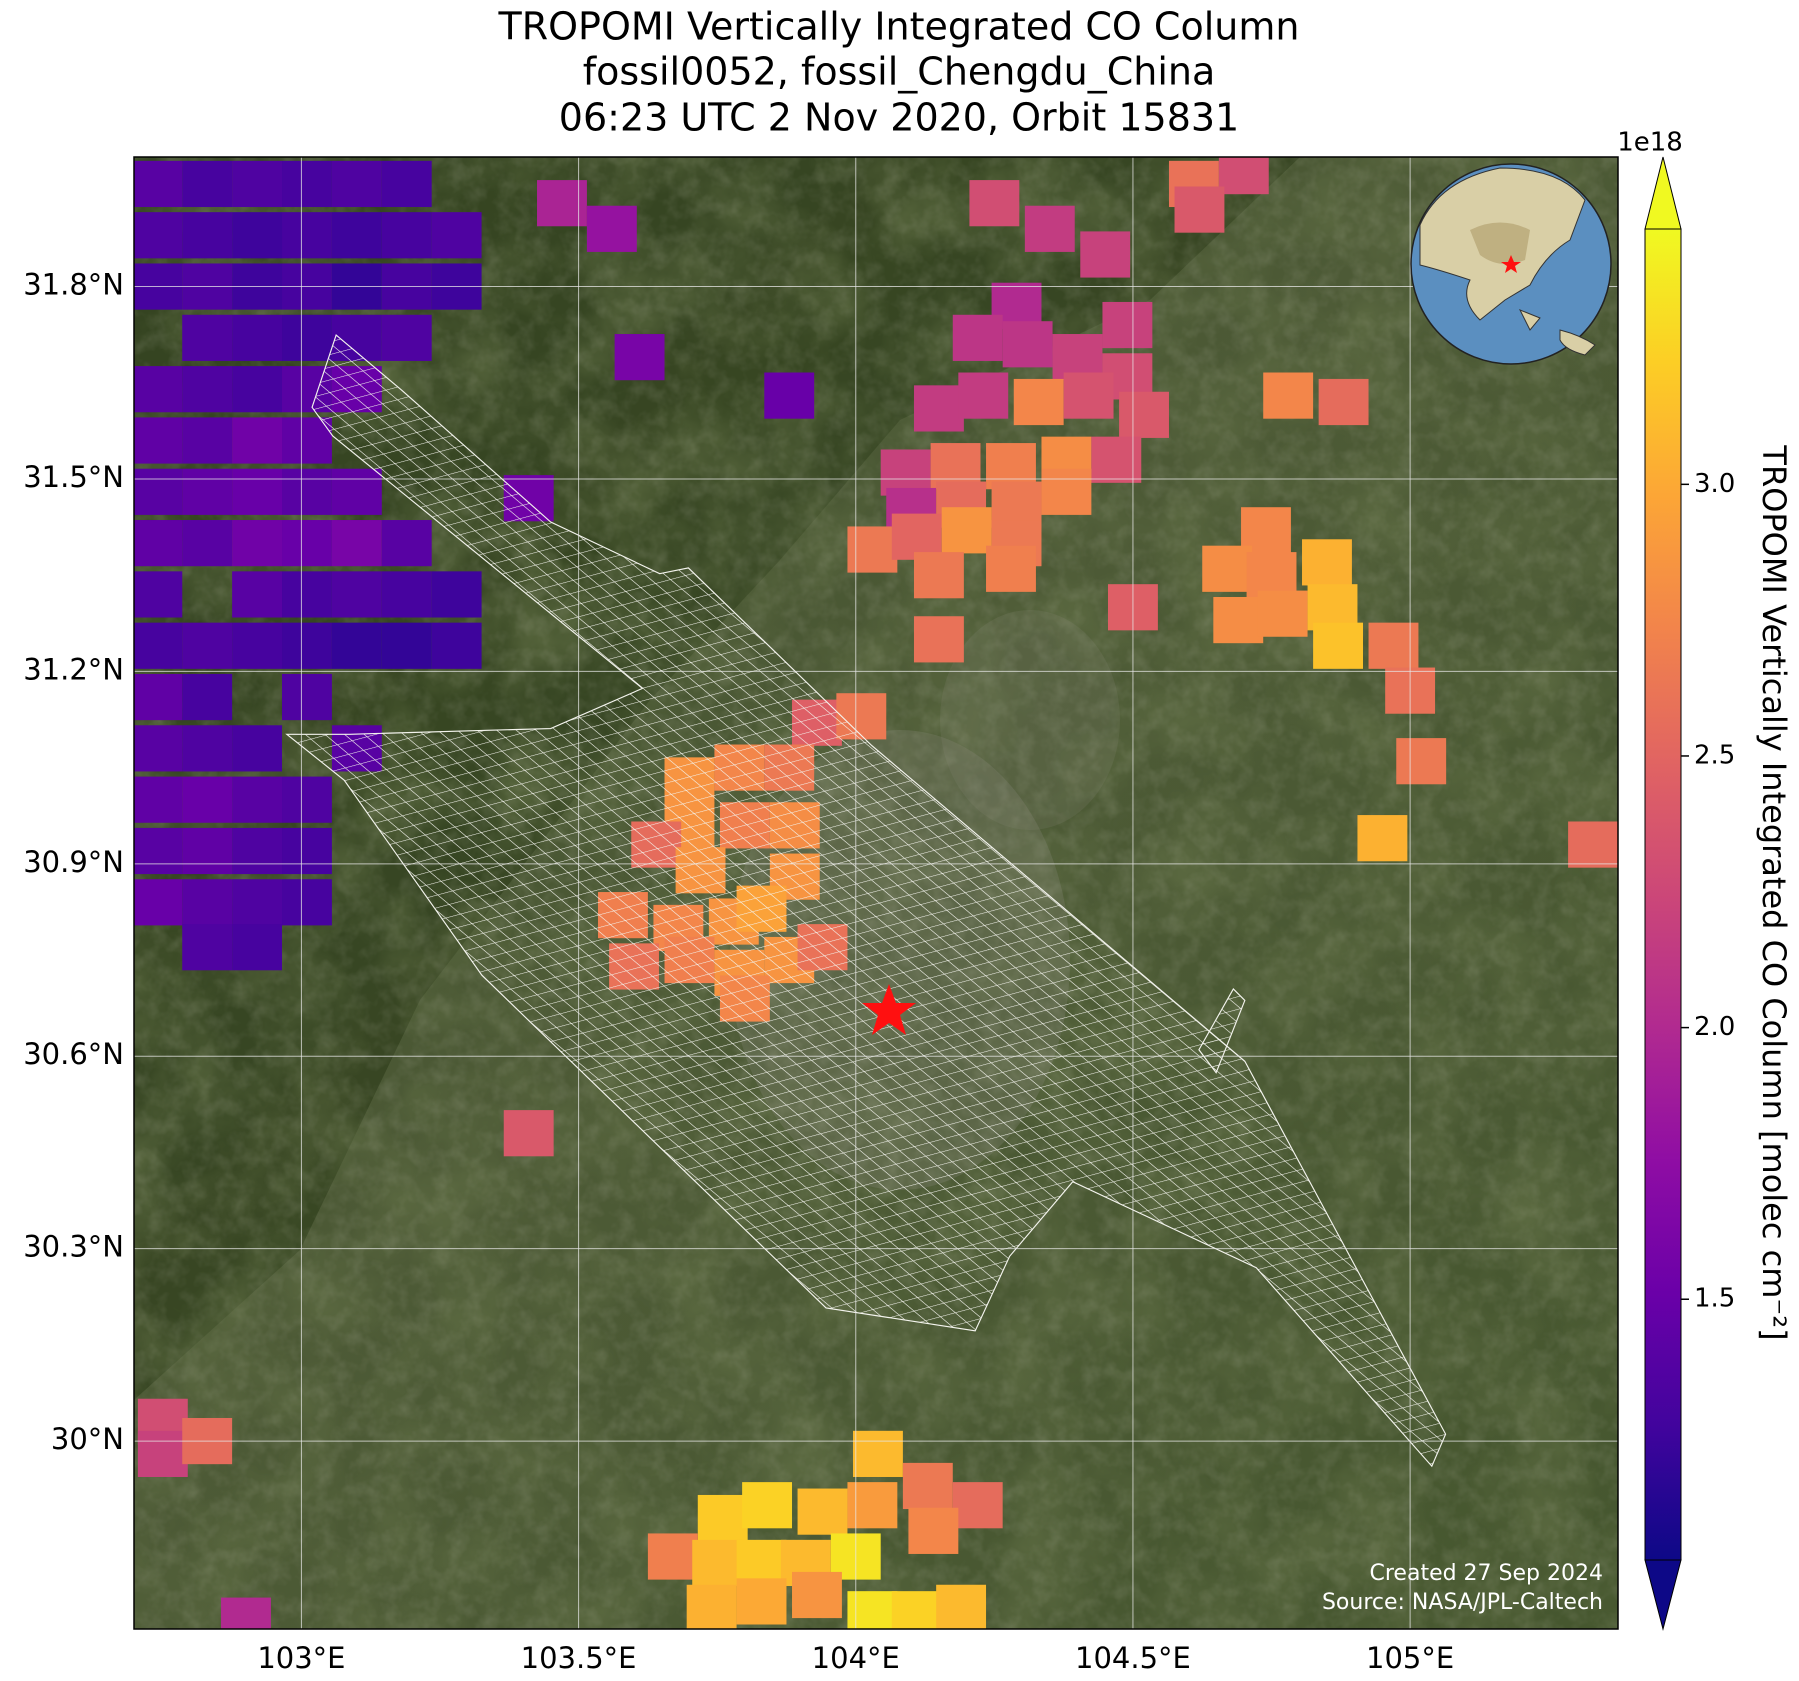  What do you see at coordinates (87, 1439) in the screenshot?
I see `y-tick-label: 30°N` at bounding box center [87, 1439].